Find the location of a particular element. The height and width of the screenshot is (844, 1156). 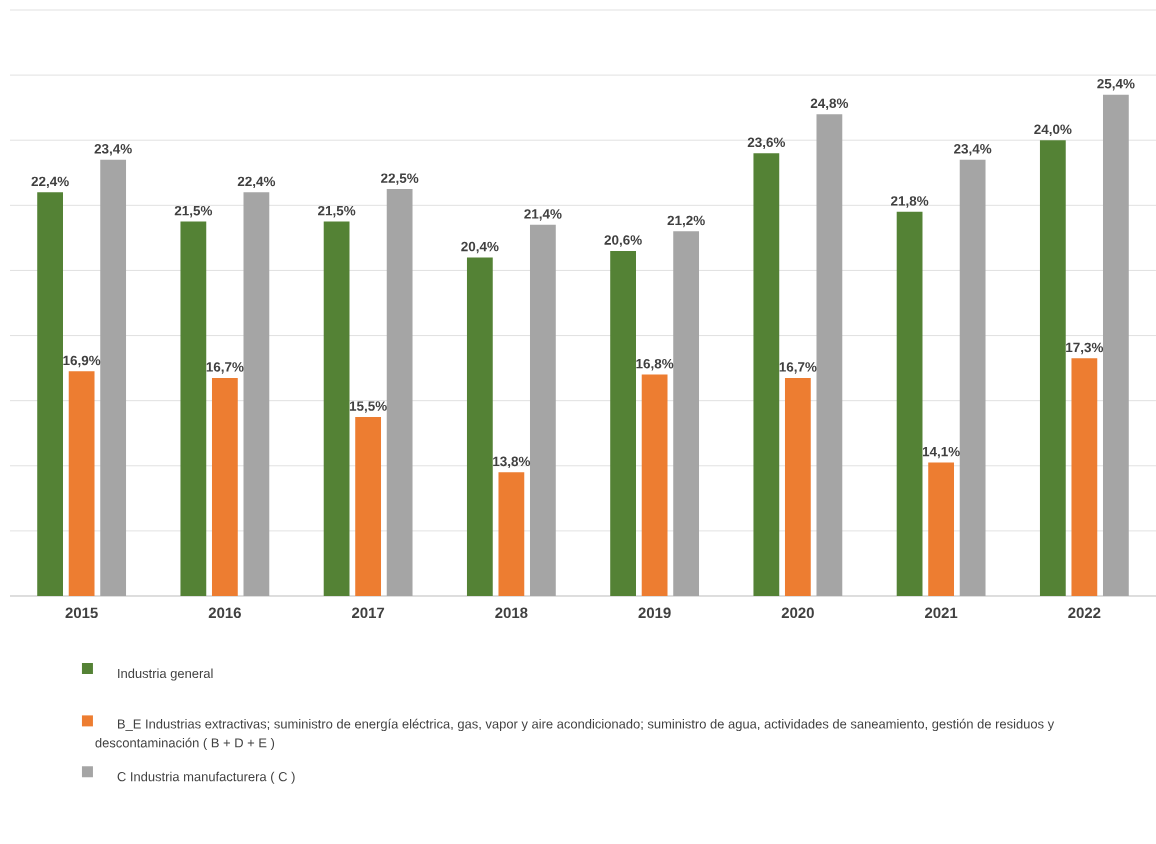

x-tick-label: 2020 is located at coordinates (797, 613).